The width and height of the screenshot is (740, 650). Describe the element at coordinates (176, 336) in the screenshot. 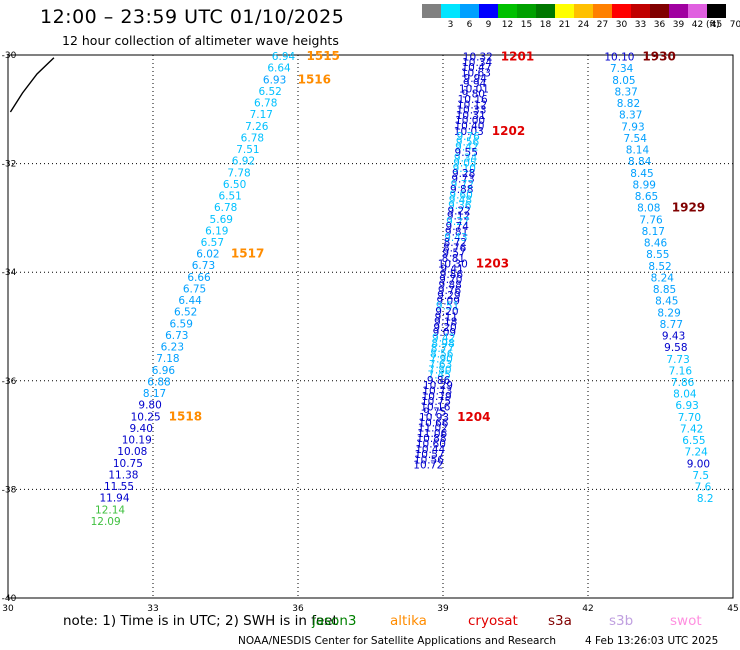

I see `wave-height-value: 6.73` at that location.